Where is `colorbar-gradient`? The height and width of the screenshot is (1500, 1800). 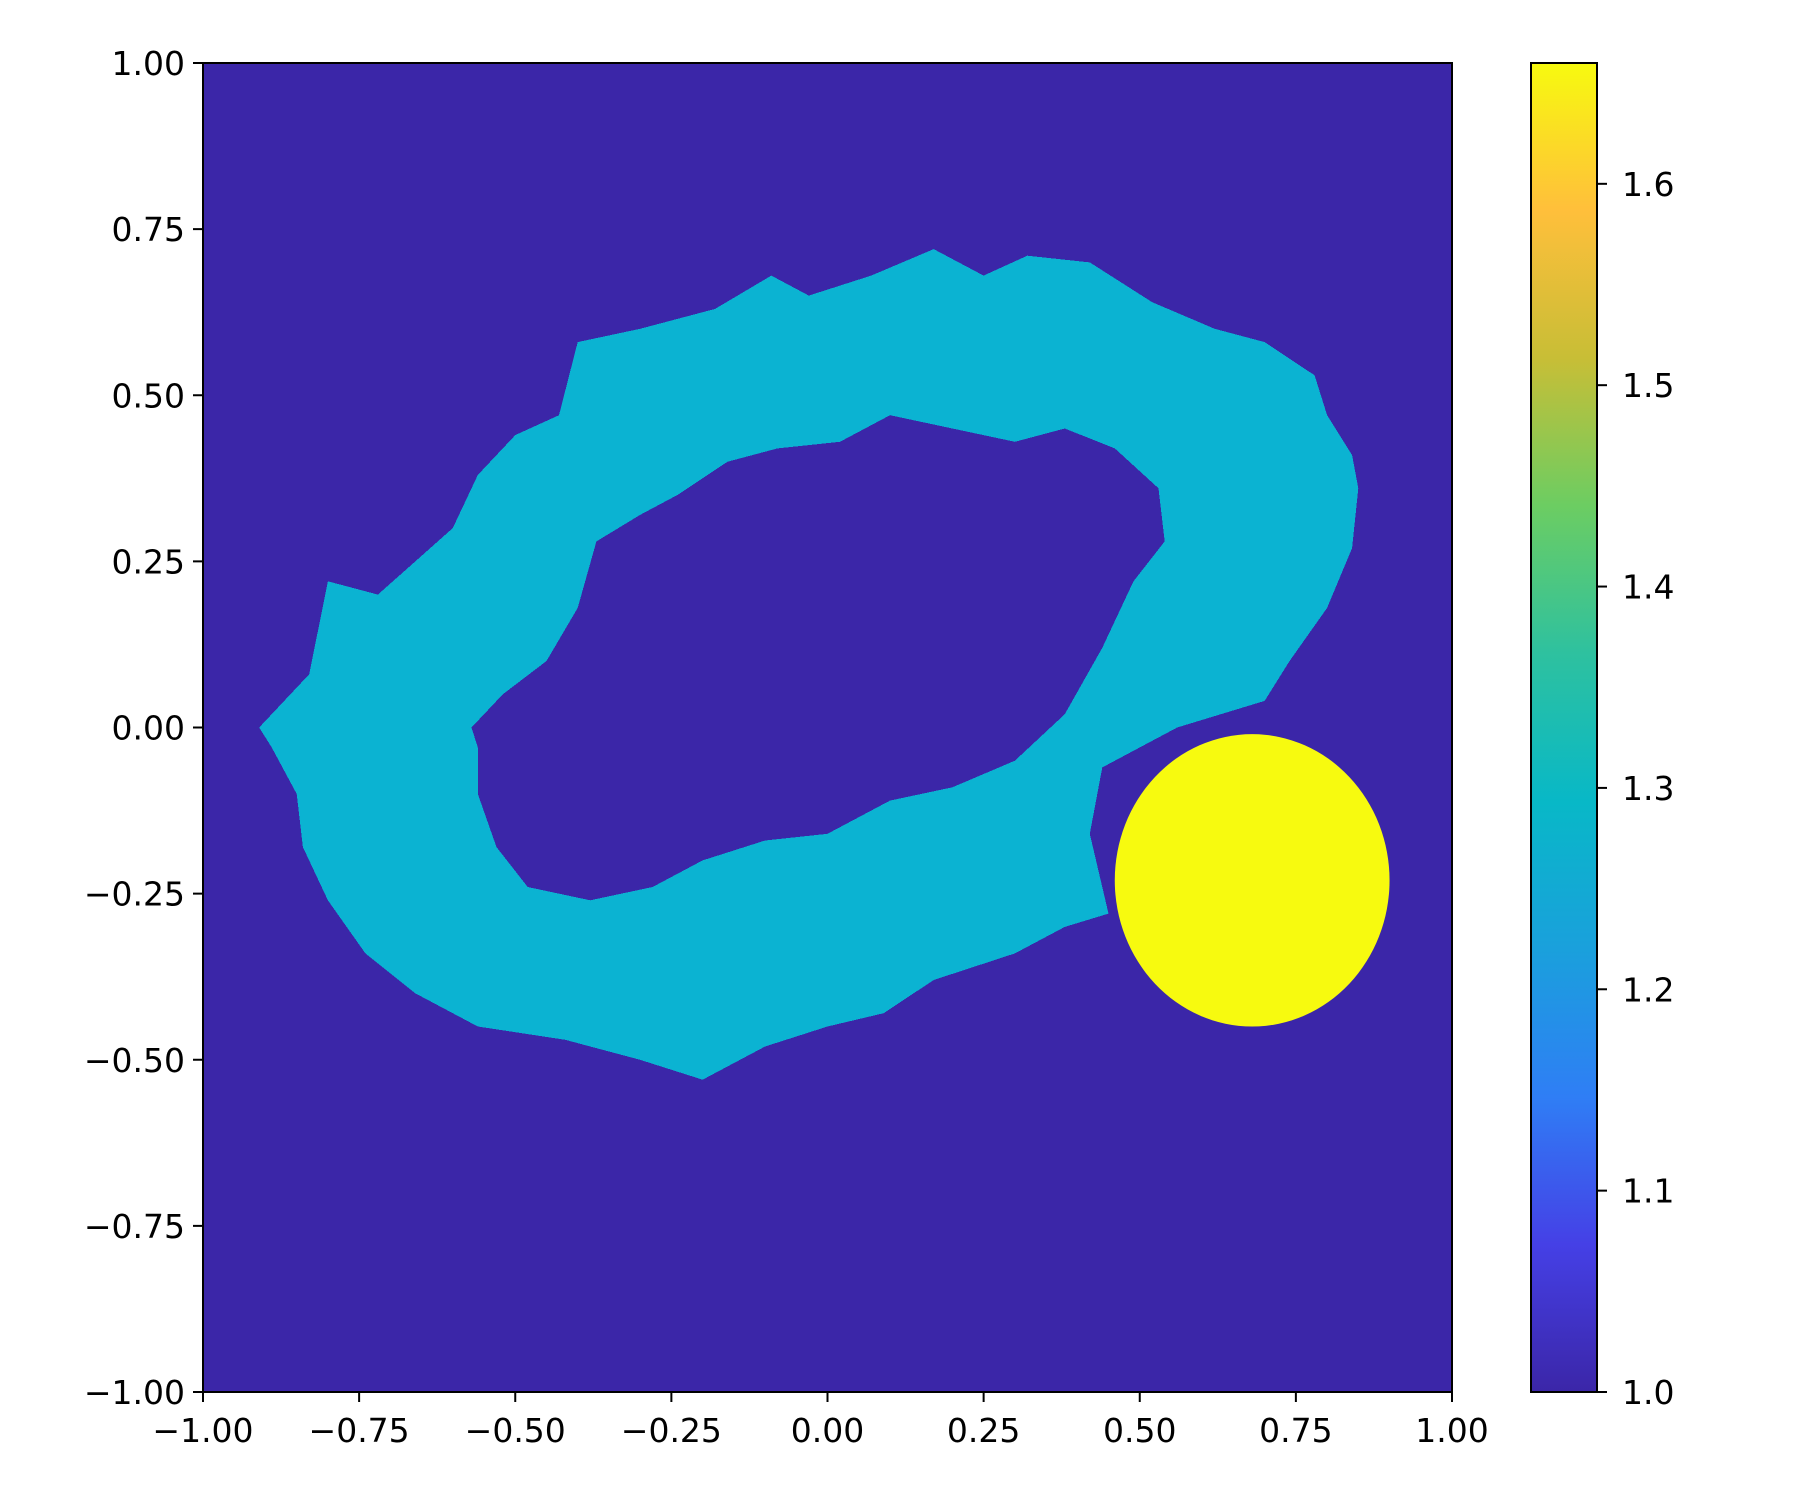
colorbar-gradient is located at coordinates (1564, 727).